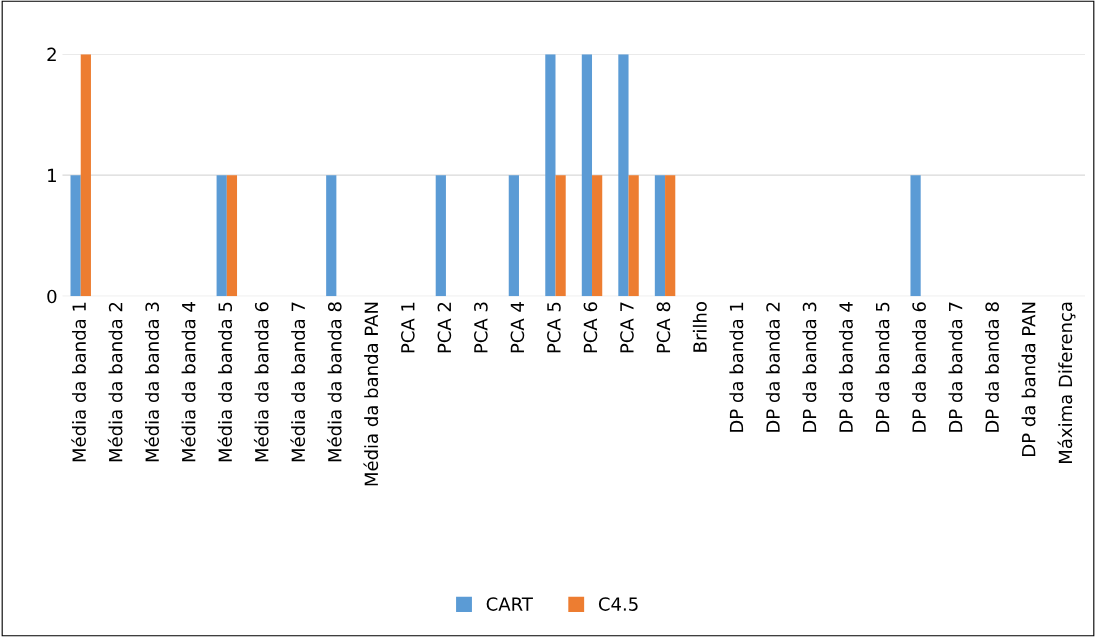  What do you see at coordinates (554, 327) in the screenshot?
I see `x-tick-label: PCA 5` at bounding box center [554, 327].